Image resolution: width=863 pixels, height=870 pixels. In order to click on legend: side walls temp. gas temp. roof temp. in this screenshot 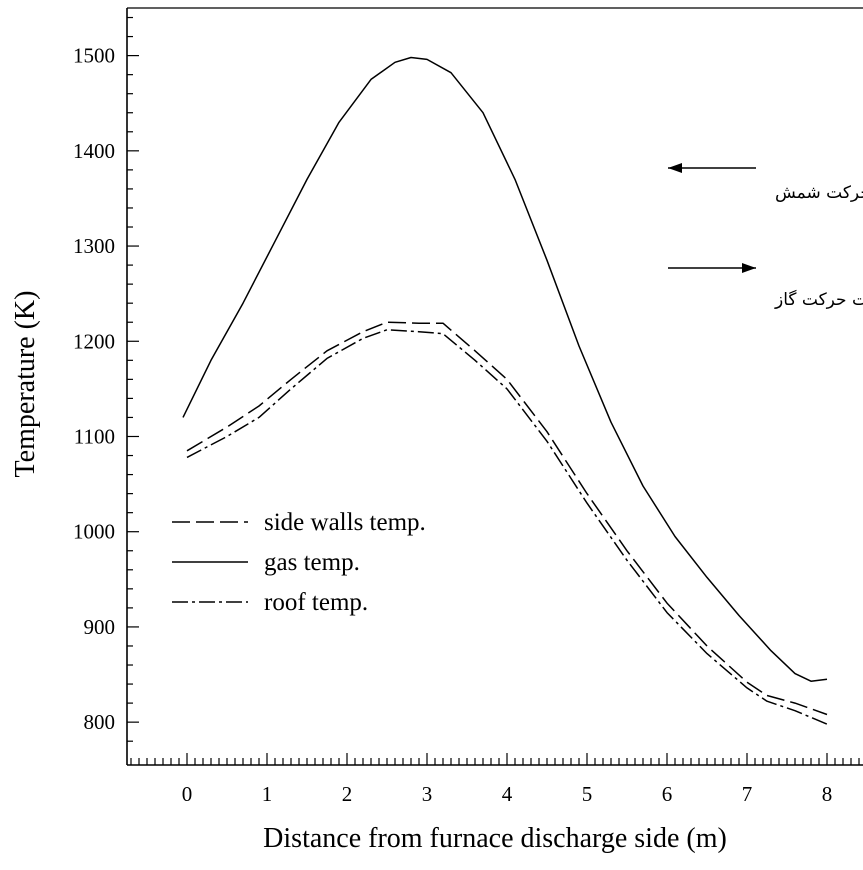, I will do `click(299, 562)`.